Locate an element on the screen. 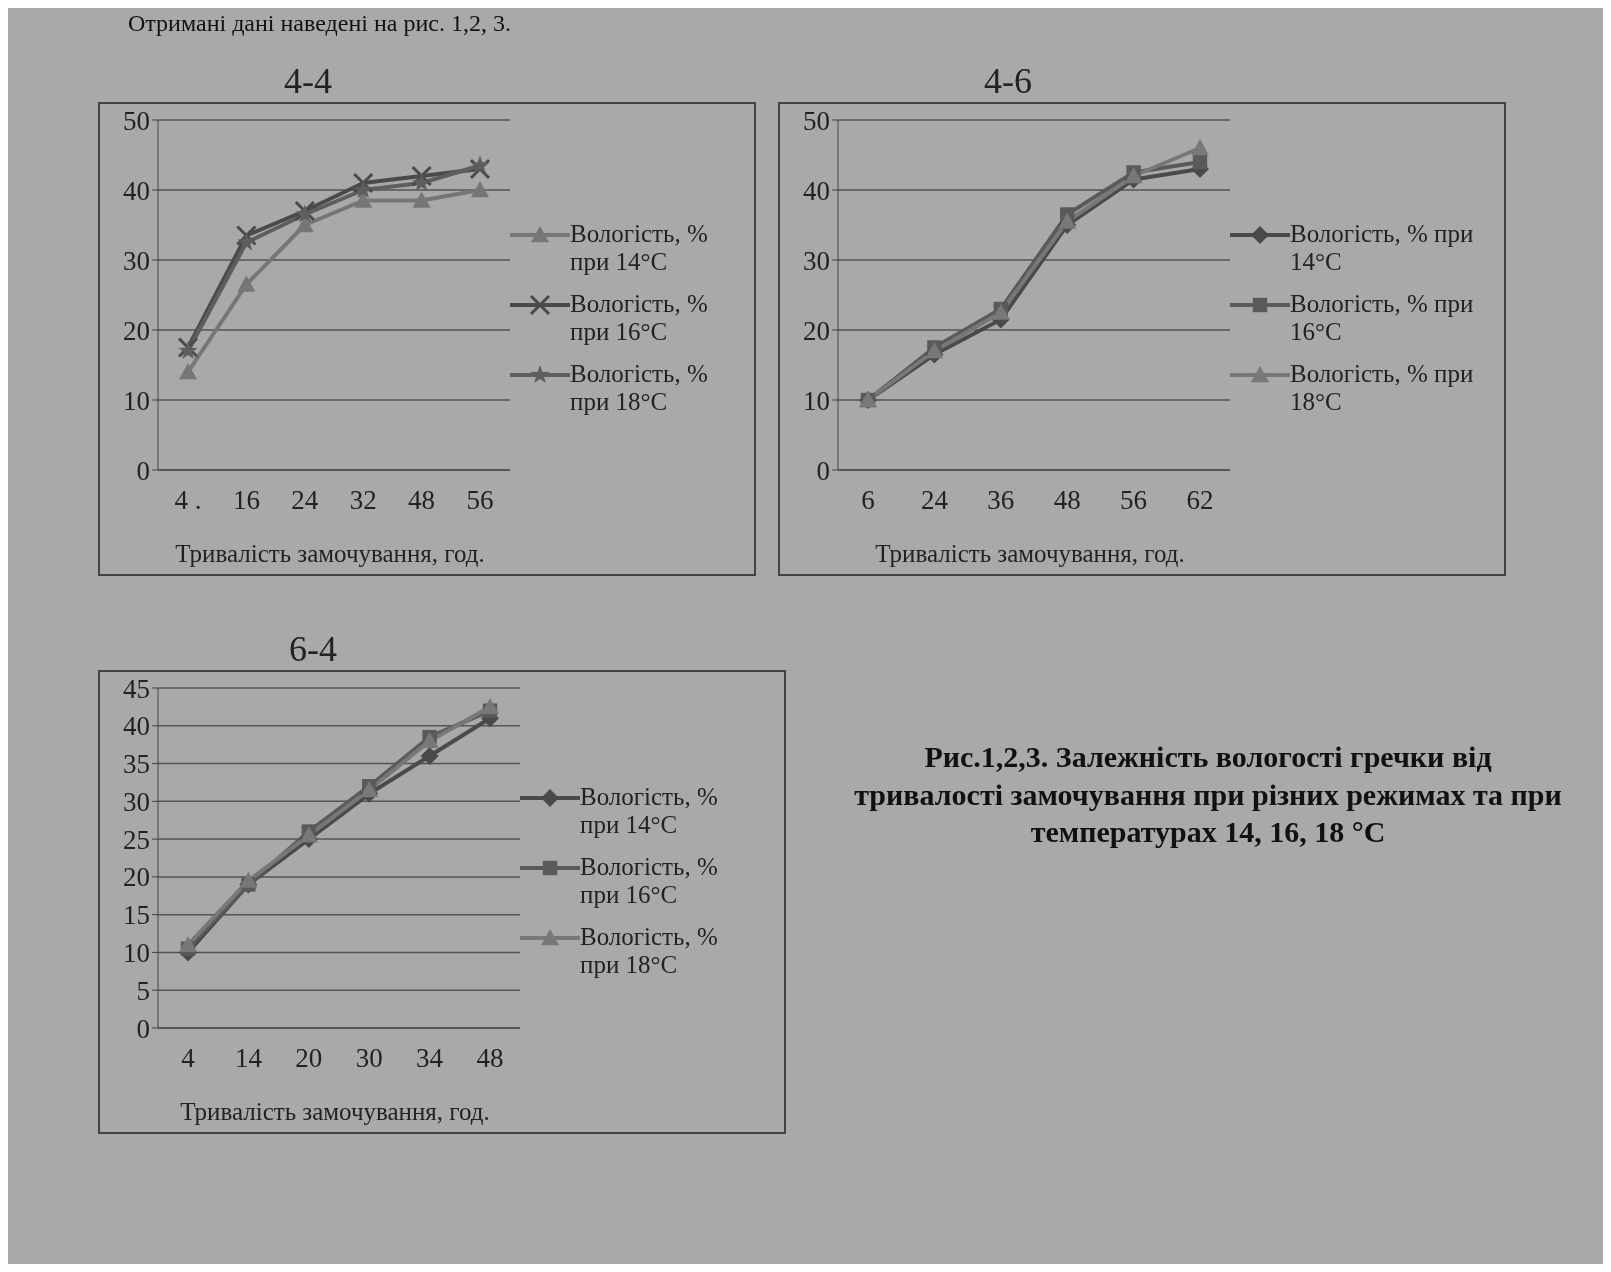 The image size is (1611, 1272). chart-title: 4-6 is located at coordinates (1008, 81).